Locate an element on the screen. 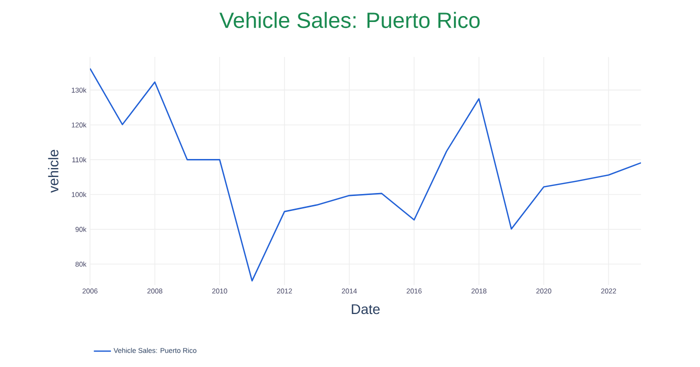 This screenshot has height=367, width=700. y-axis-title: vehicle is located at coordinates (53, 171).